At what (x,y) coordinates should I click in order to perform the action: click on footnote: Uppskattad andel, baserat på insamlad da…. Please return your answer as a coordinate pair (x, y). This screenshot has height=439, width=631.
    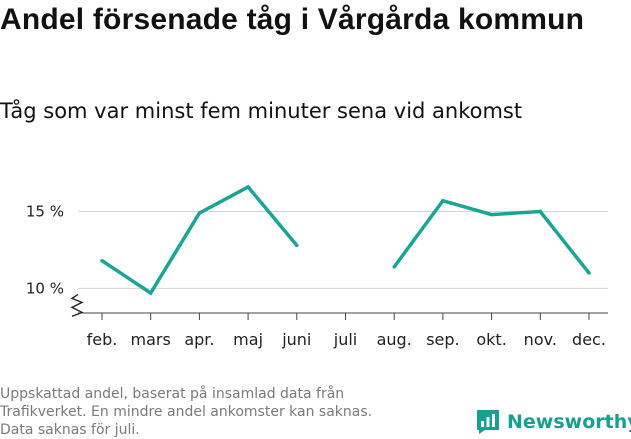
    Looking at the image, I should click on (220, 412).